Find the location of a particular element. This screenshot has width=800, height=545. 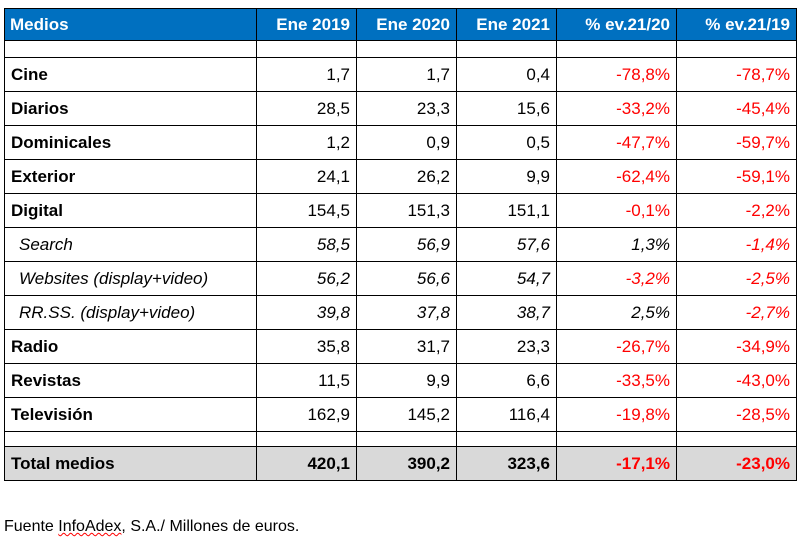

table-row: Search 58,5 56,9 57,6 1,3% -1,4% is located at coordinates (400, 244).